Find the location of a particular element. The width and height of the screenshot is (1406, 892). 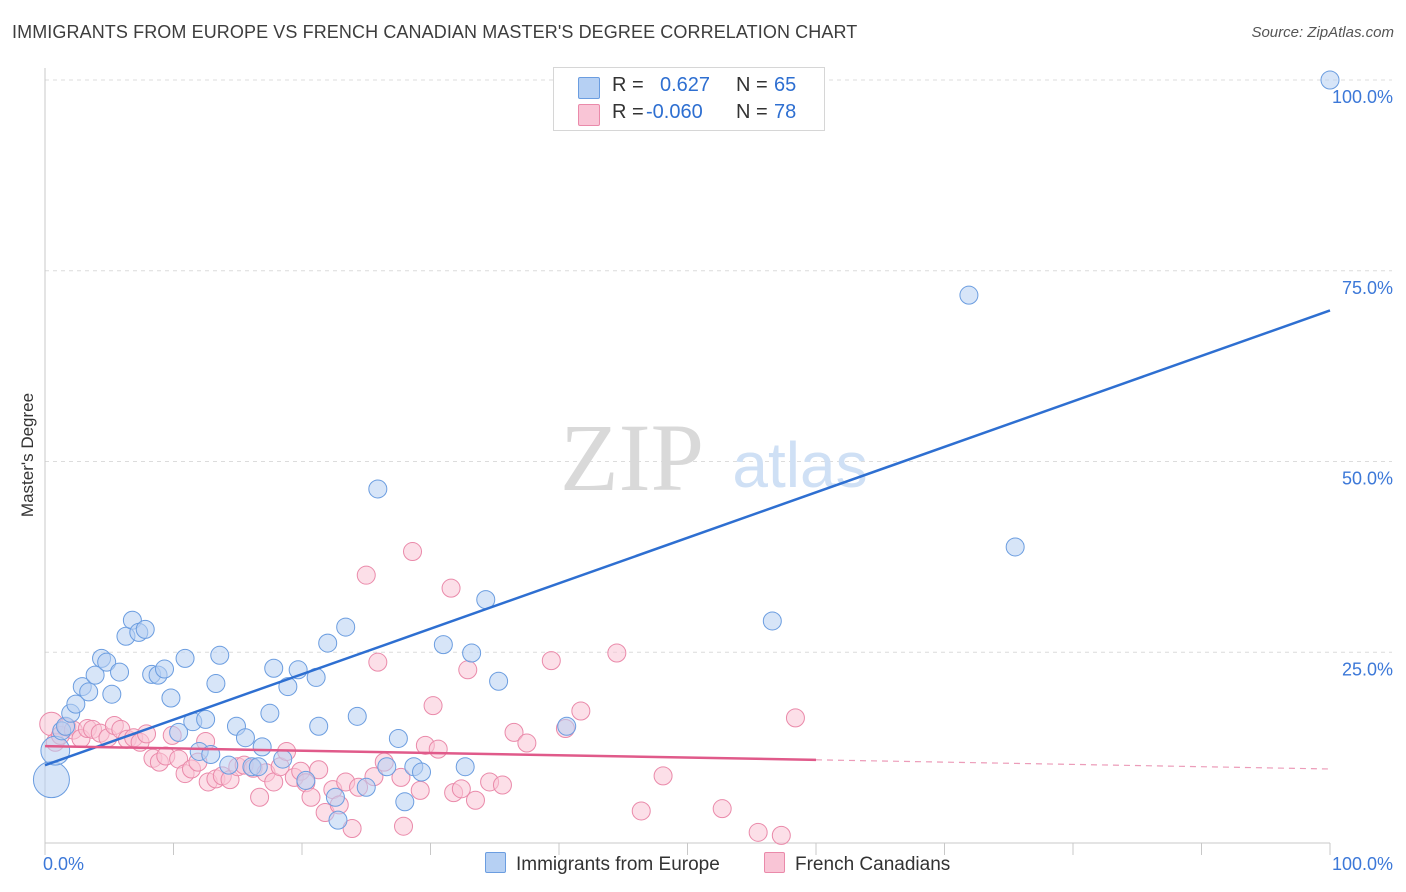

y-axis-label: Master's Degree is located at coordinates (27, 455).